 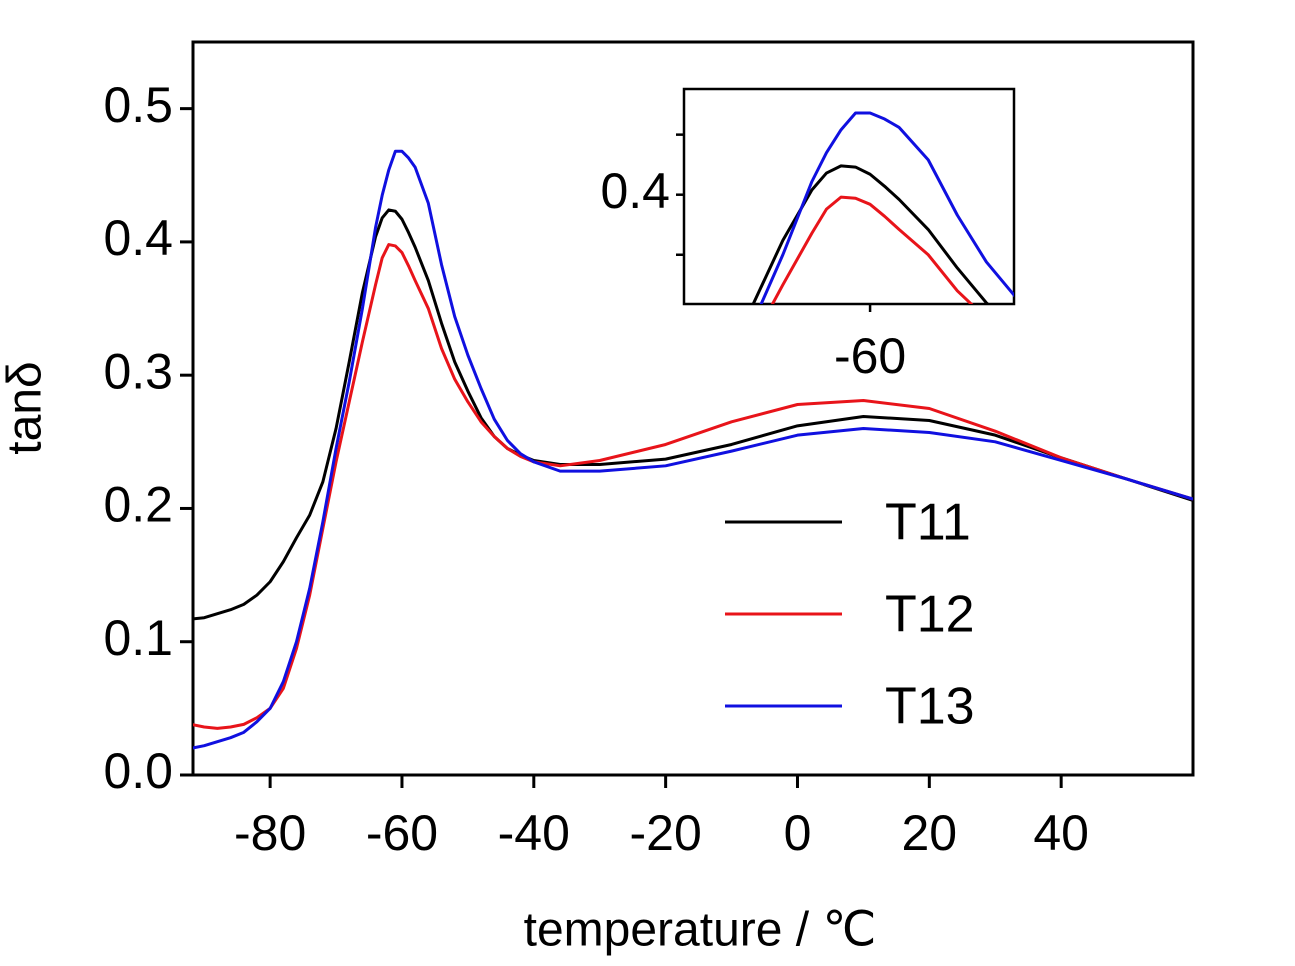 What do you see at coordinates (138, 505) in the screenshot?
I see `y-tick-label: 0.2` at bounding box center [138, 505].